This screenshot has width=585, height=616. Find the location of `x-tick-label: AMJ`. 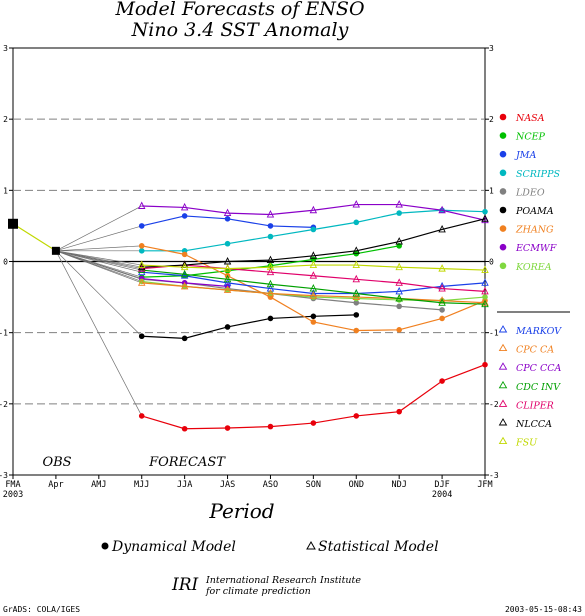

x-tick-label: AMJ is located at coordinates (98, 485).